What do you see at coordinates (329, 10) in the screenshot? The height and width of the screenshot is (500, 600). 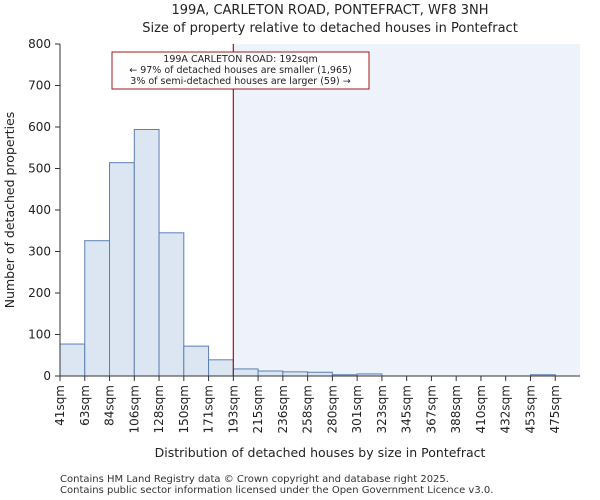 I see `chart-title: 199A, CARLETON ROAD, PONTEFRACT, WF8 3NH` at bounding box center [329, 10].